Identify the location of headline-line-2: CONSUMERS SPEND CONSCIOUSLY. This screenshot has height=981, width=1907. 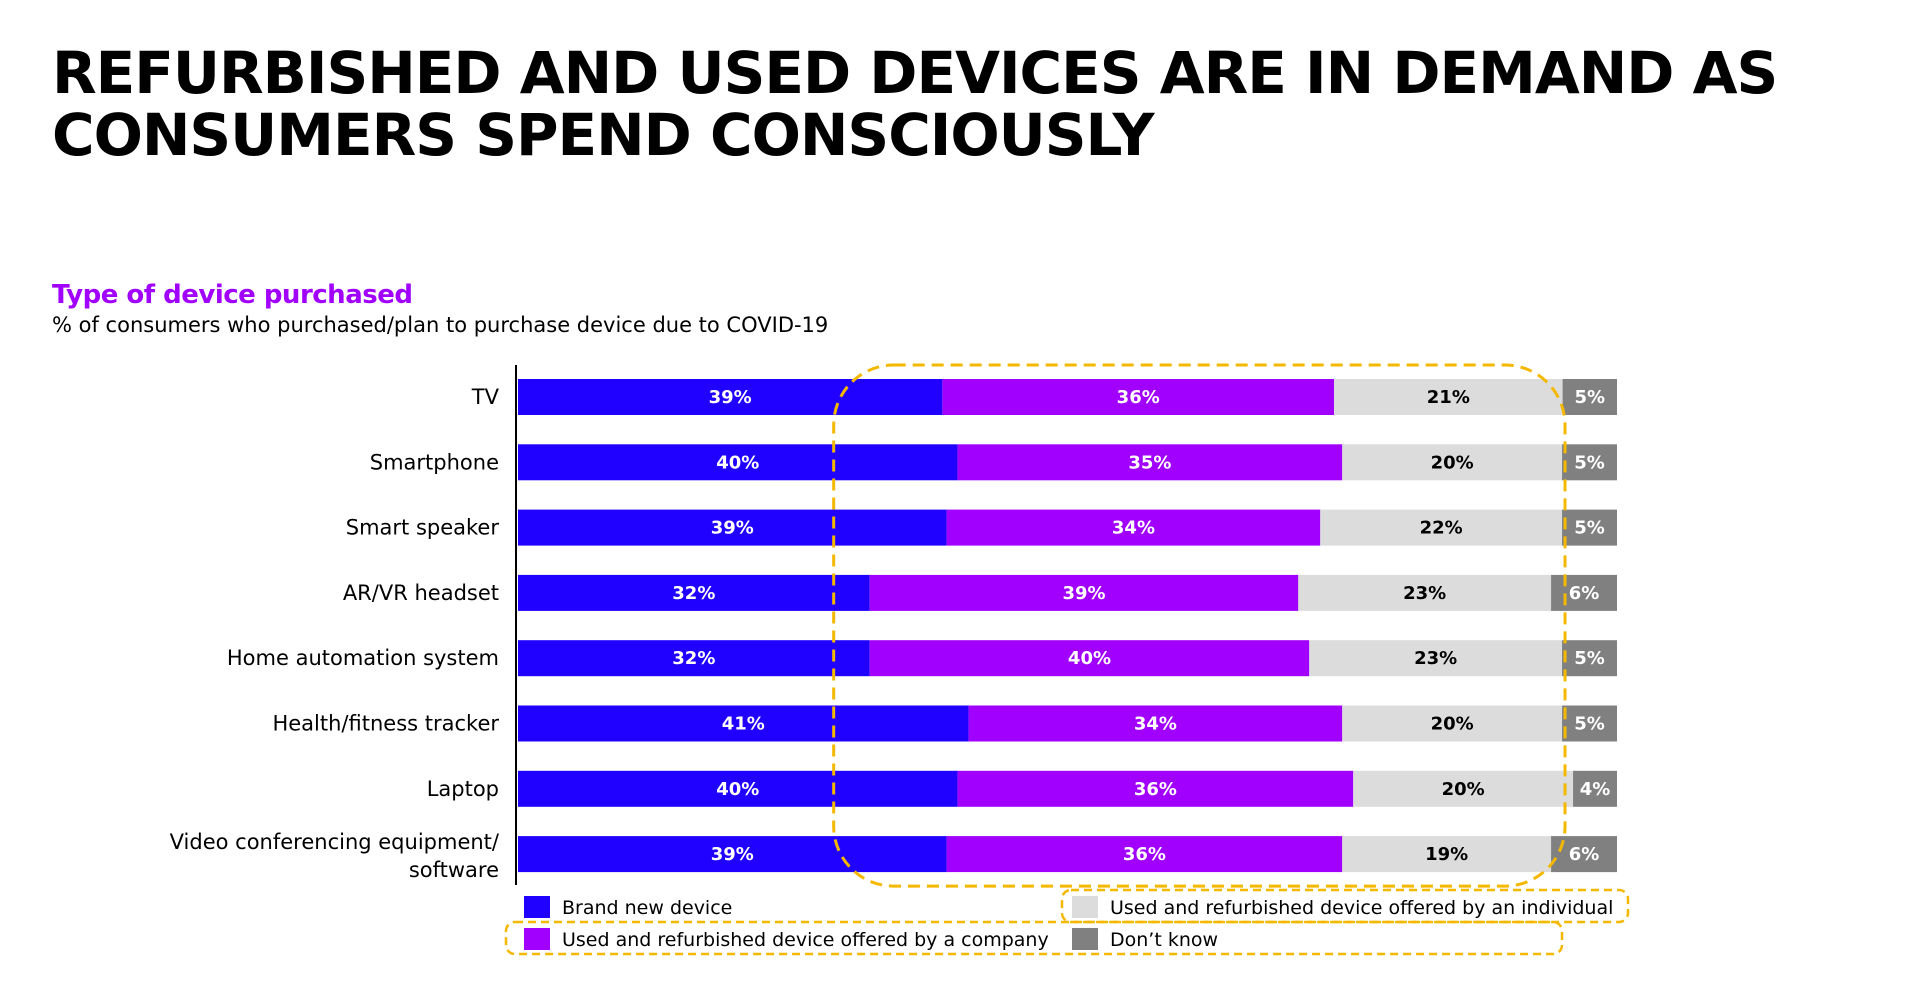
(603, 135).